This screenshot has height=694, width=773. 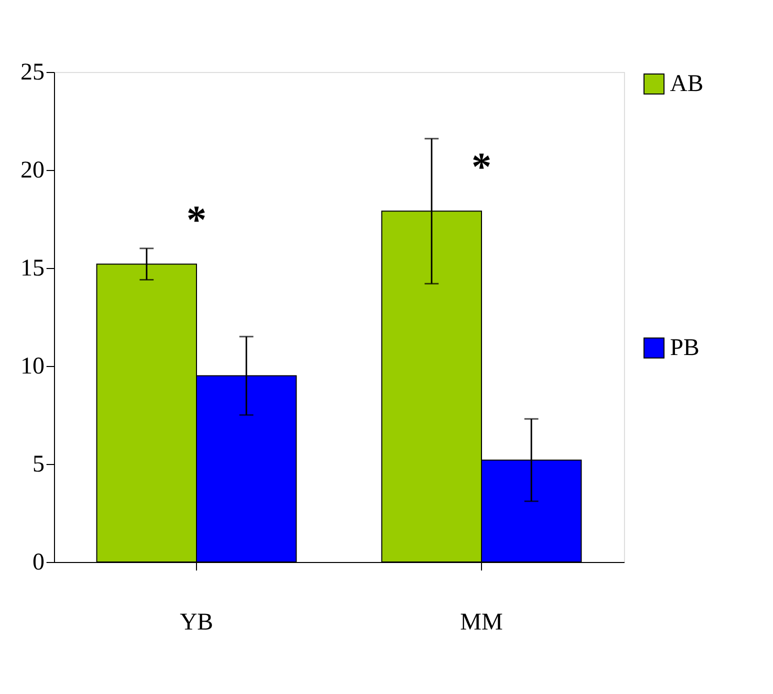 What do you see at coordinates (38, 563) in the screenshot?
I see `y-tick-label: 0` at bounding box center [38, 563].